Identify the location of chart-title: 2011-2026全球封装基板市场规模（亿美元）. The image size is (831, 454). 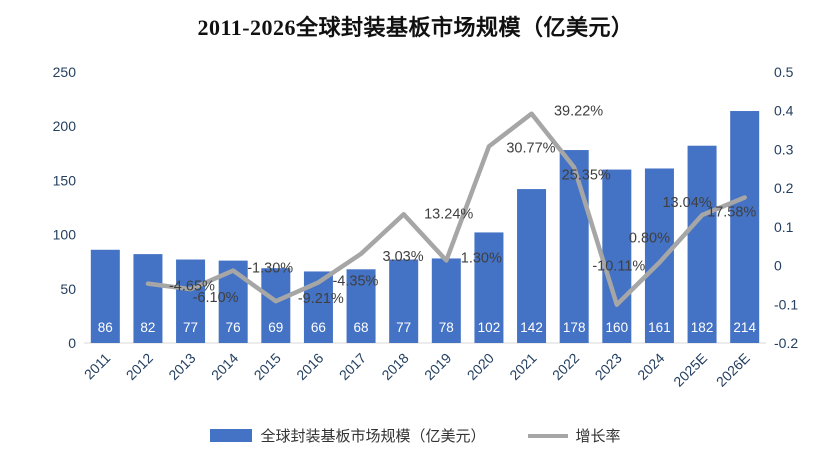
(415, 27).